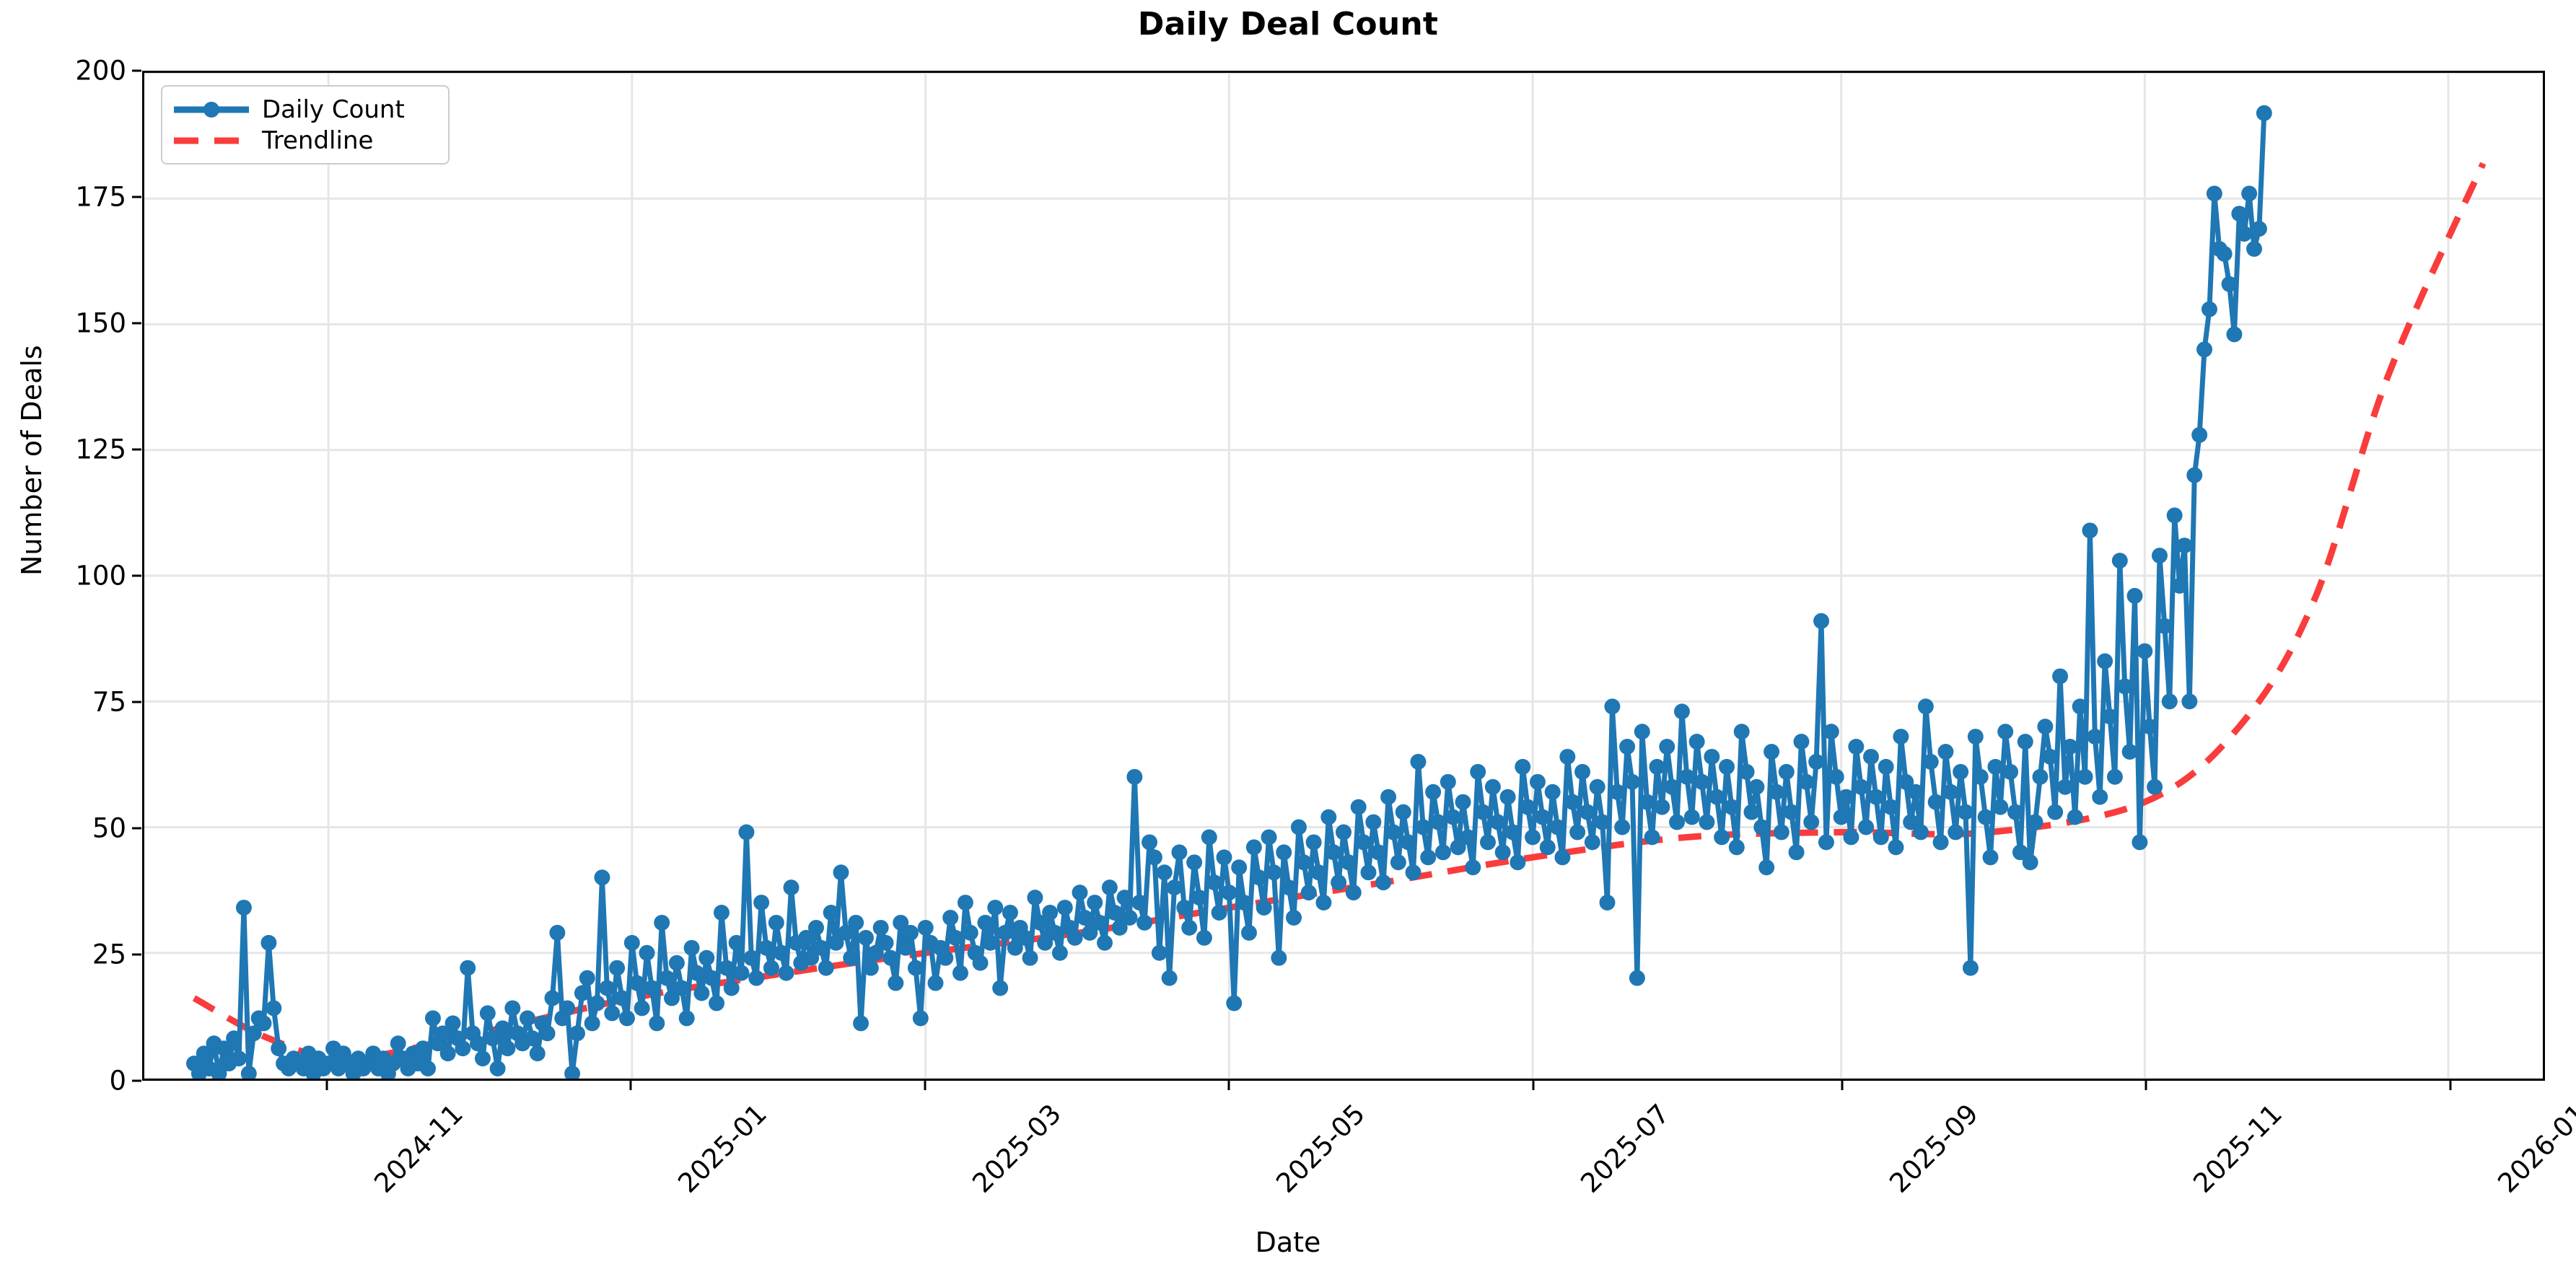 The width and height of the screenshot is (2576, 1277). What do you see at coordinates (1625, 1148) in the screenshot?
I see `x-tick-label: 2025-07` at bounding box center [1625, 1148].